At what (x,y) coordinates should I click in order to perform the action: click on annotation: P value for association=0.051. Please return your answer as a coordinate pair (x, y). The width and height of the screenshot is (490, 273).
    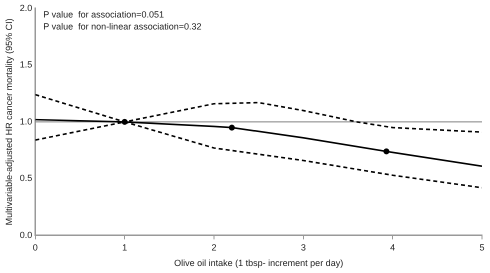
    Looking at the image, I should click on (103, 14).